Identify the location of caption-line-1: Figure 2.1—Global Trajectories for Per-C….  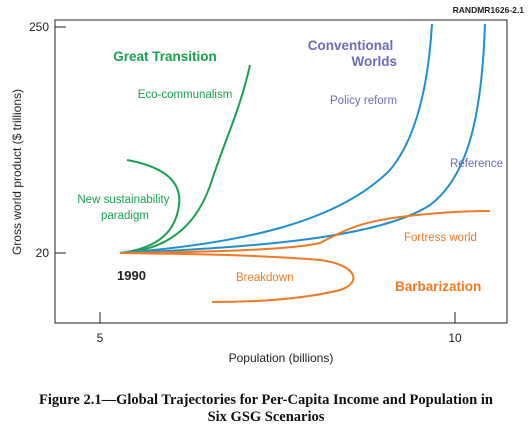
(266, 400).